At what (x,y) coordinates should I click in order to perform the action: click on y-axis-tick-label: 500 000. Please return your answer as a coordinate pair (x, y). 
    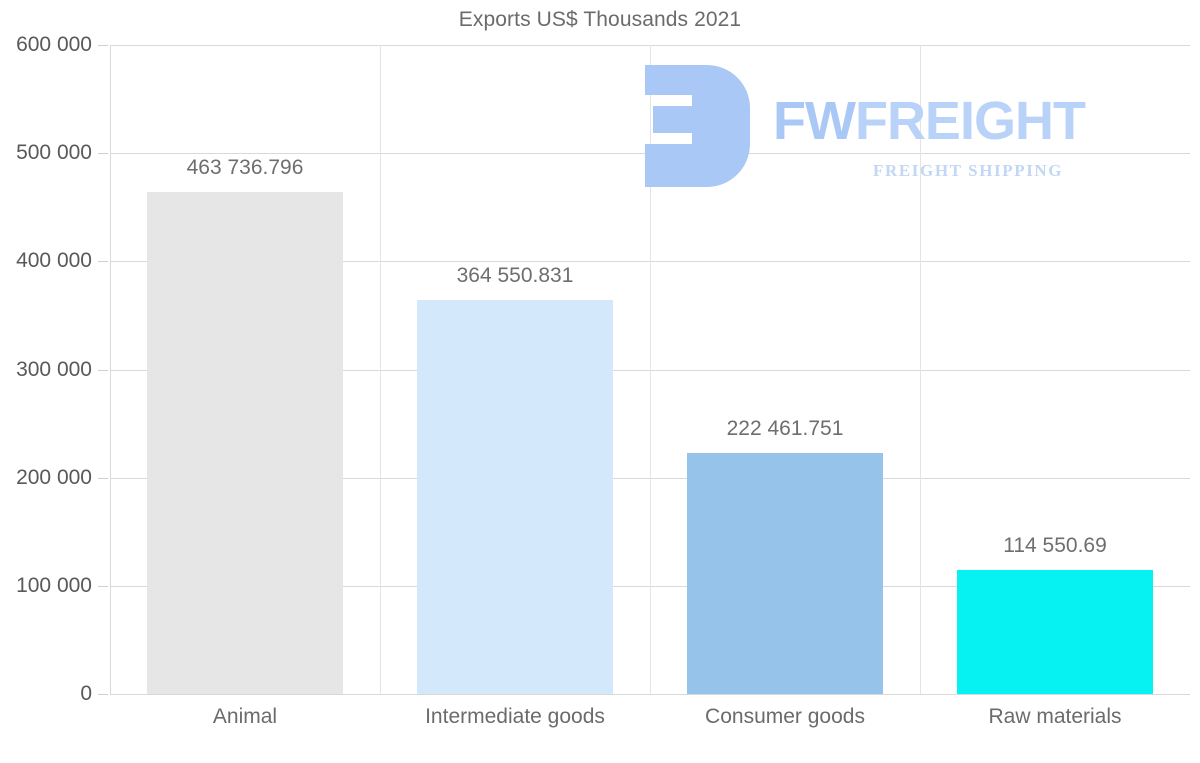
    Looking at the image, I should click on (54, 153).